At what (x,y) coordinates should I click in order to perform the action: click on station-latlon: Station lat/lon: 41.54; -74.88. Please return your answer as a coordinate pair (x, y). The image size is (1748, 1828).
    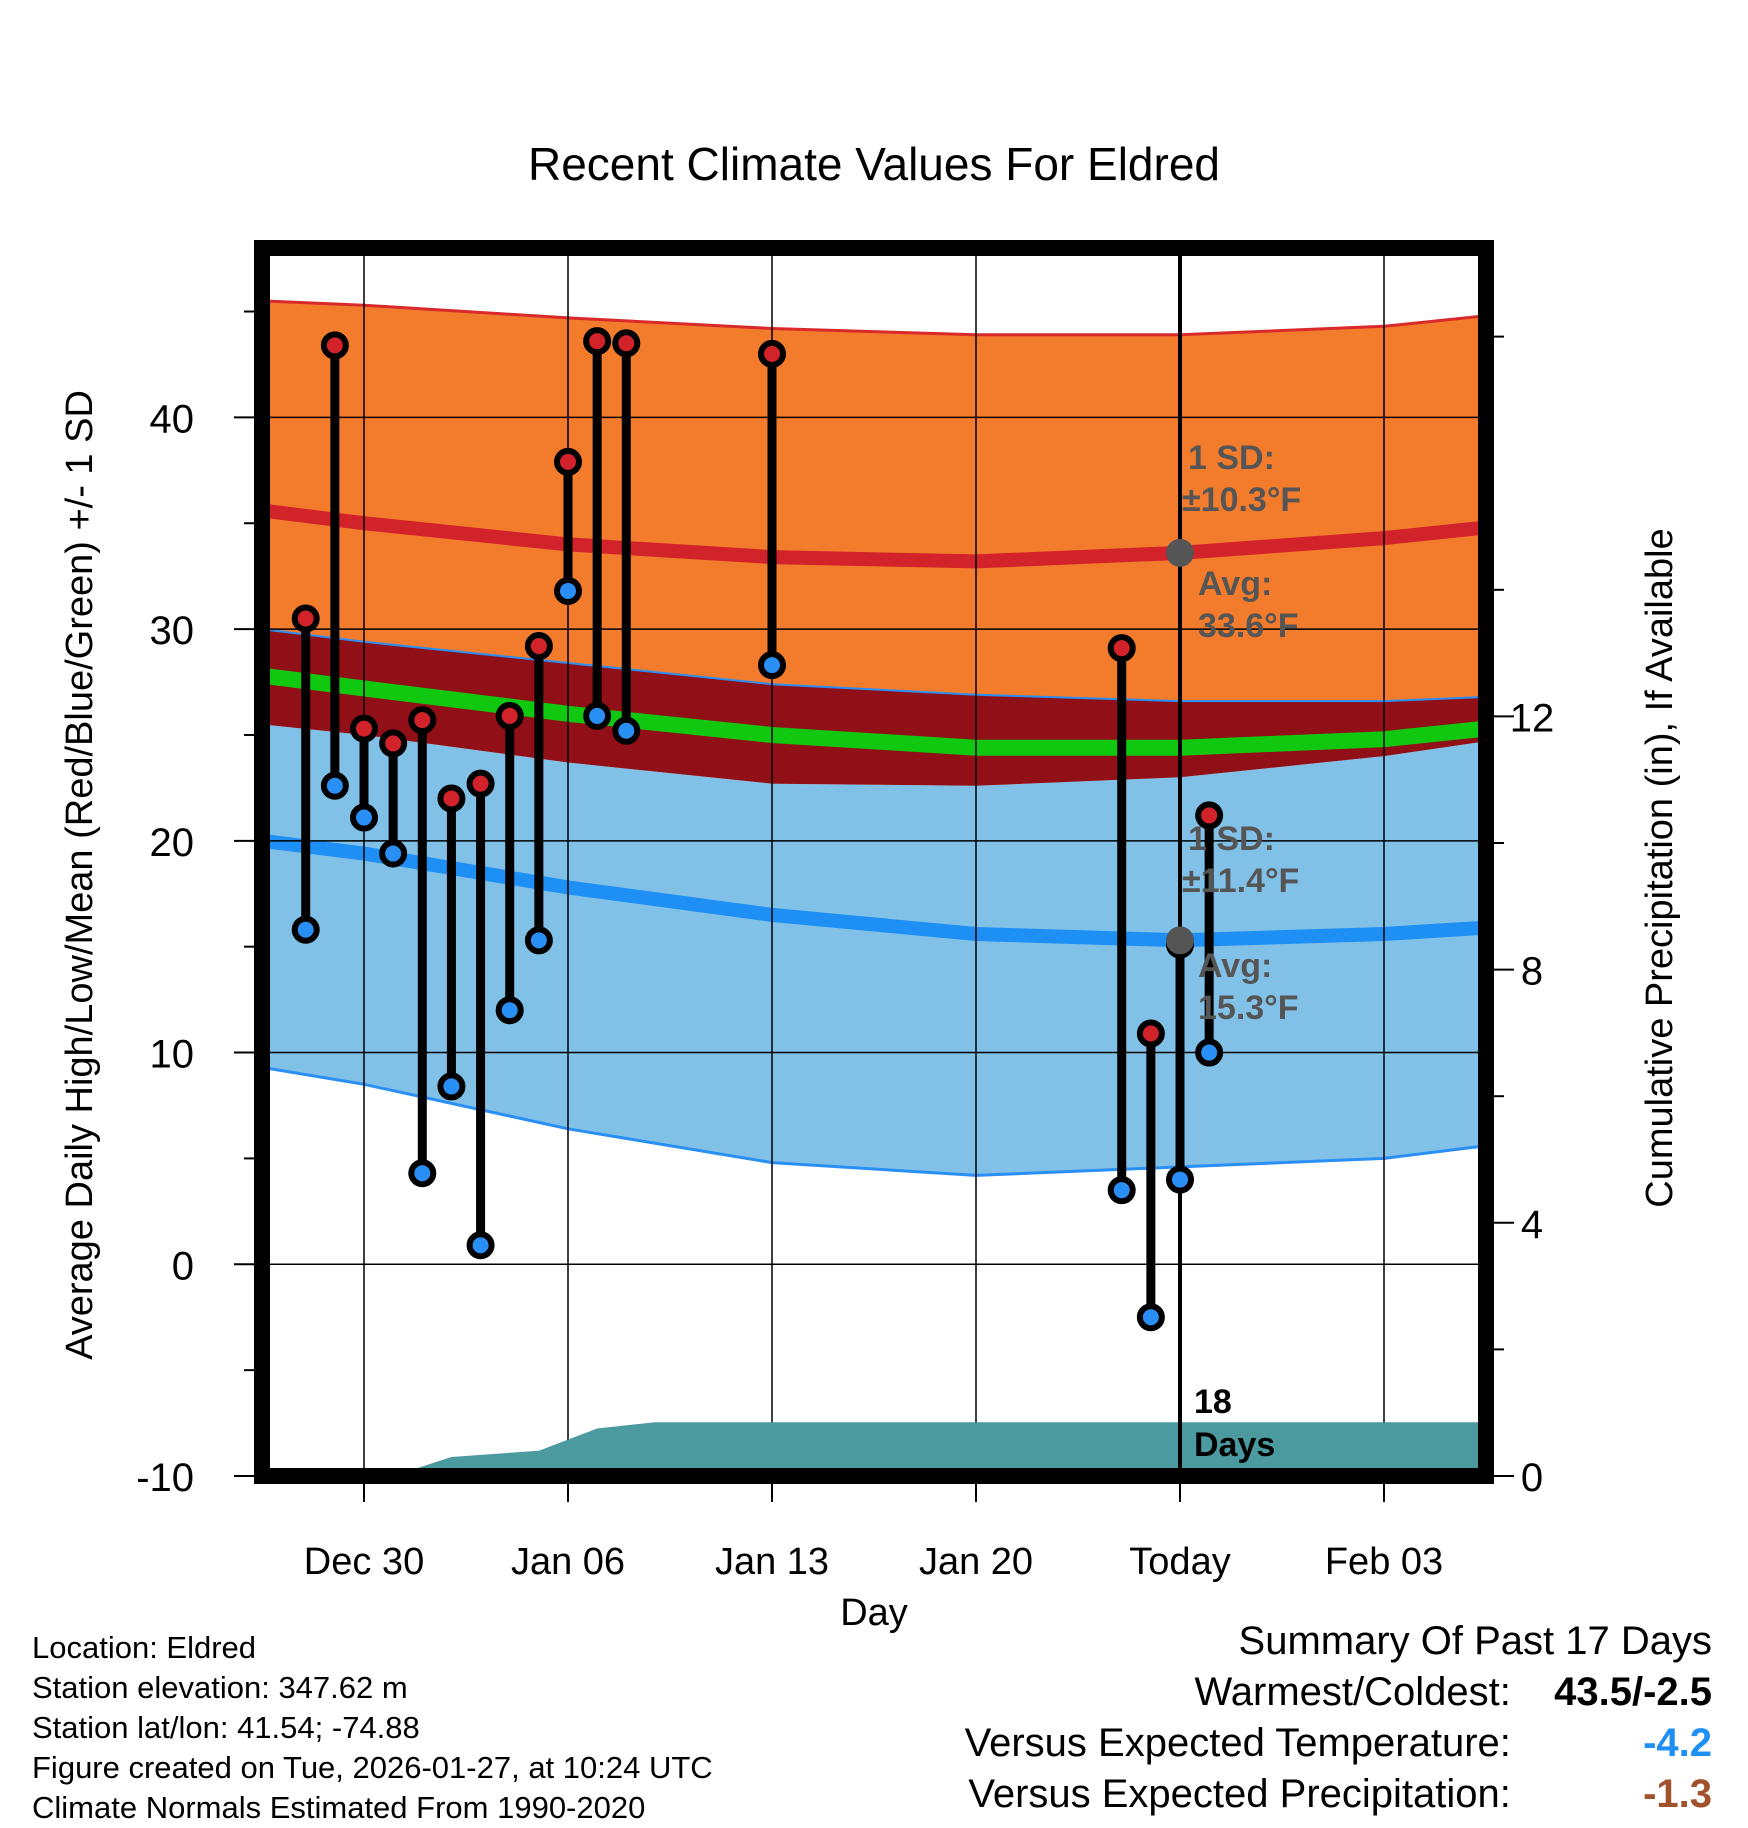
    Looking at the image, I should click on (226, 1727).